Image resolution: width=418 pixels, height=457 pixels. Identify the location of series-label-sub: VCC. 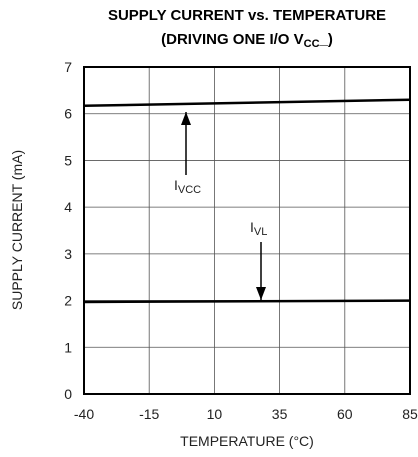
(189, 190).